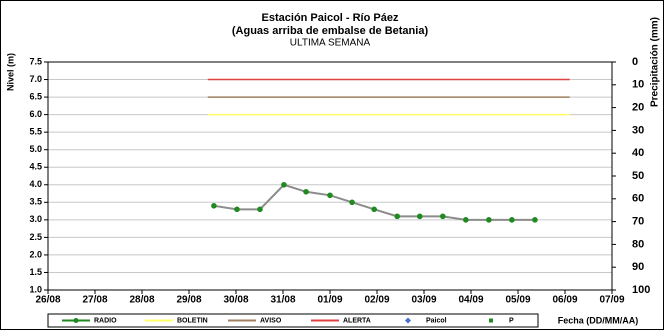 The image size is (664, 330). I want to click on chart-subtitle: ULTIMA SEMANA, so click(330, 43).